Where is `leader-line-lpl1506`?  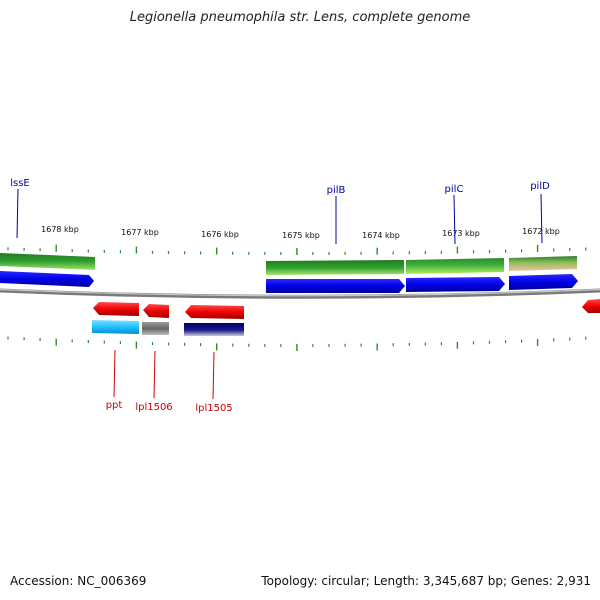 leader-line-lpl1506 is located at coordinates (154, 374).